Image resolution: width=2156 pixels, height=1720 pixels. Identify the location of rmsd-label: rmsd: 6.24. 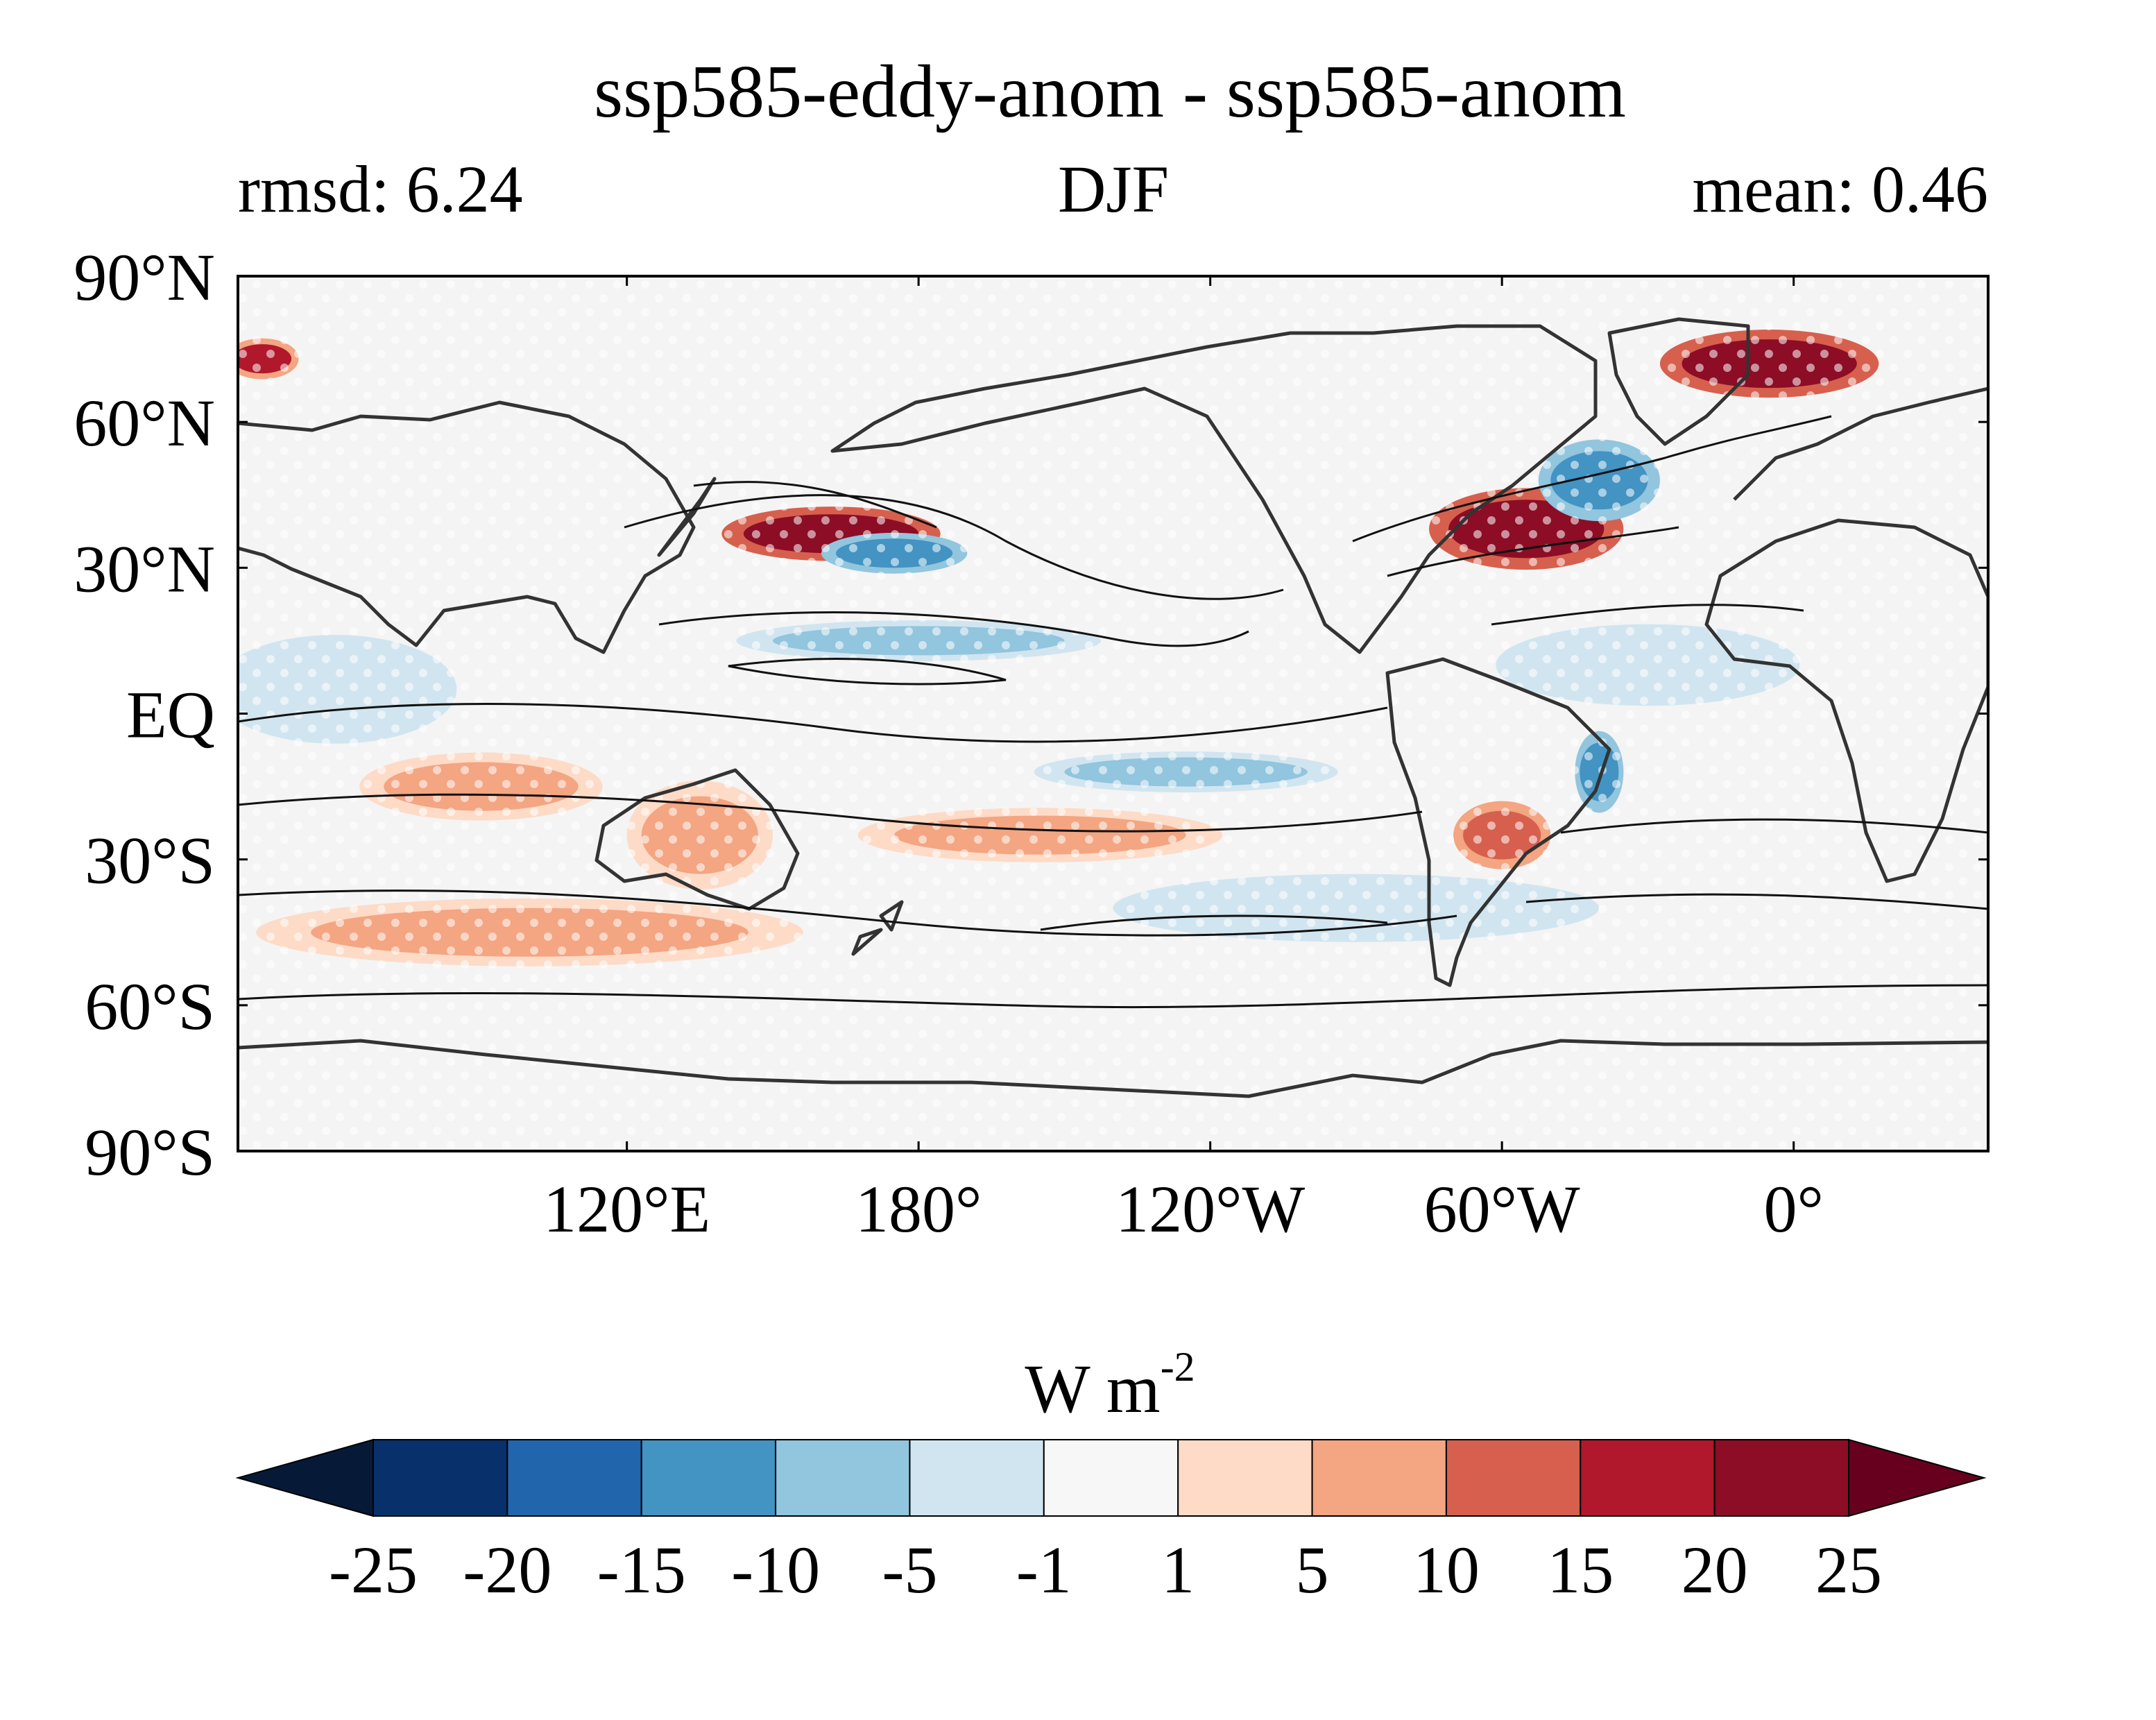
(380, 189).